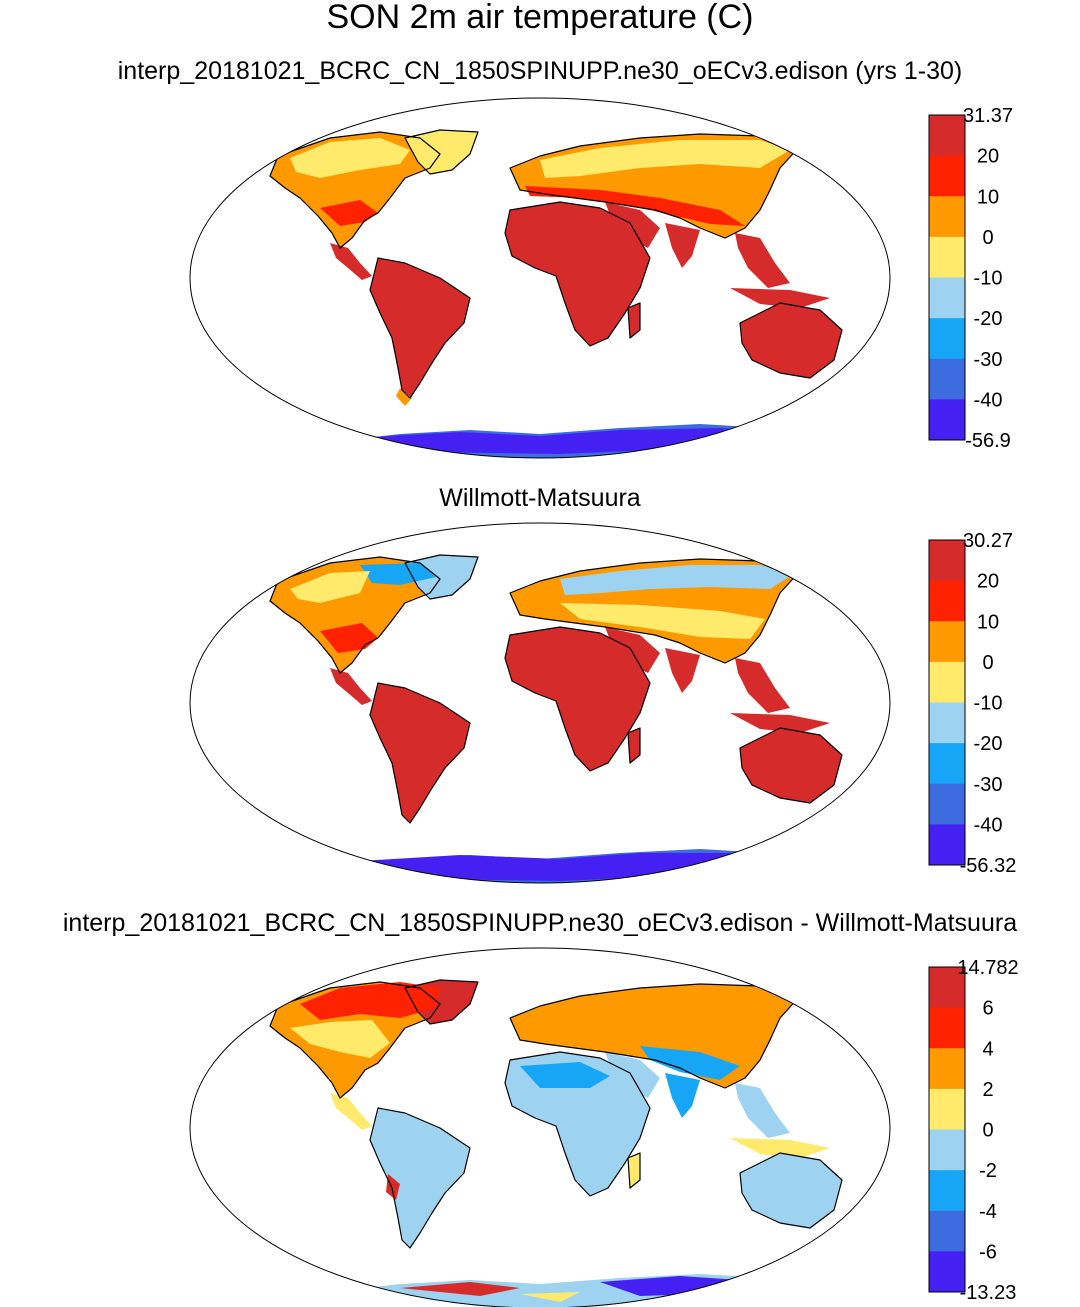  What do you see at coordinates (987, 1009) in the screenshot?
I see `colorbar-label: 6` at bounding box center [987, 1009].